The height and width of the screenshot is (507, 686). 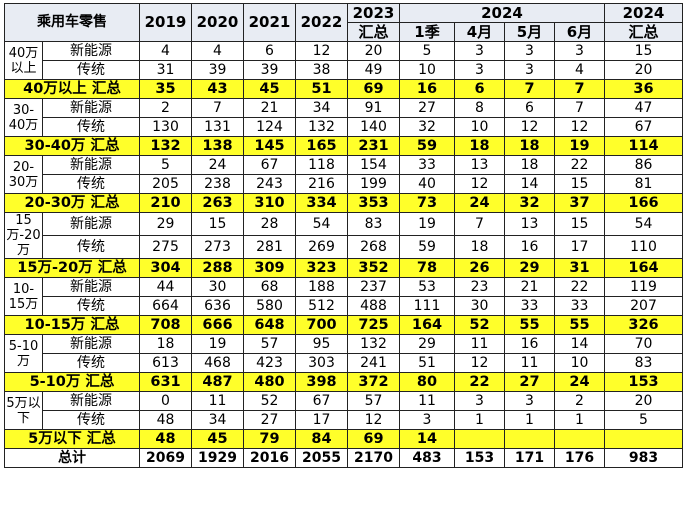 I want to click on table-row: 传统 275 273 281 269 268 59 18 16 17 110, so click(x=344, y=247).